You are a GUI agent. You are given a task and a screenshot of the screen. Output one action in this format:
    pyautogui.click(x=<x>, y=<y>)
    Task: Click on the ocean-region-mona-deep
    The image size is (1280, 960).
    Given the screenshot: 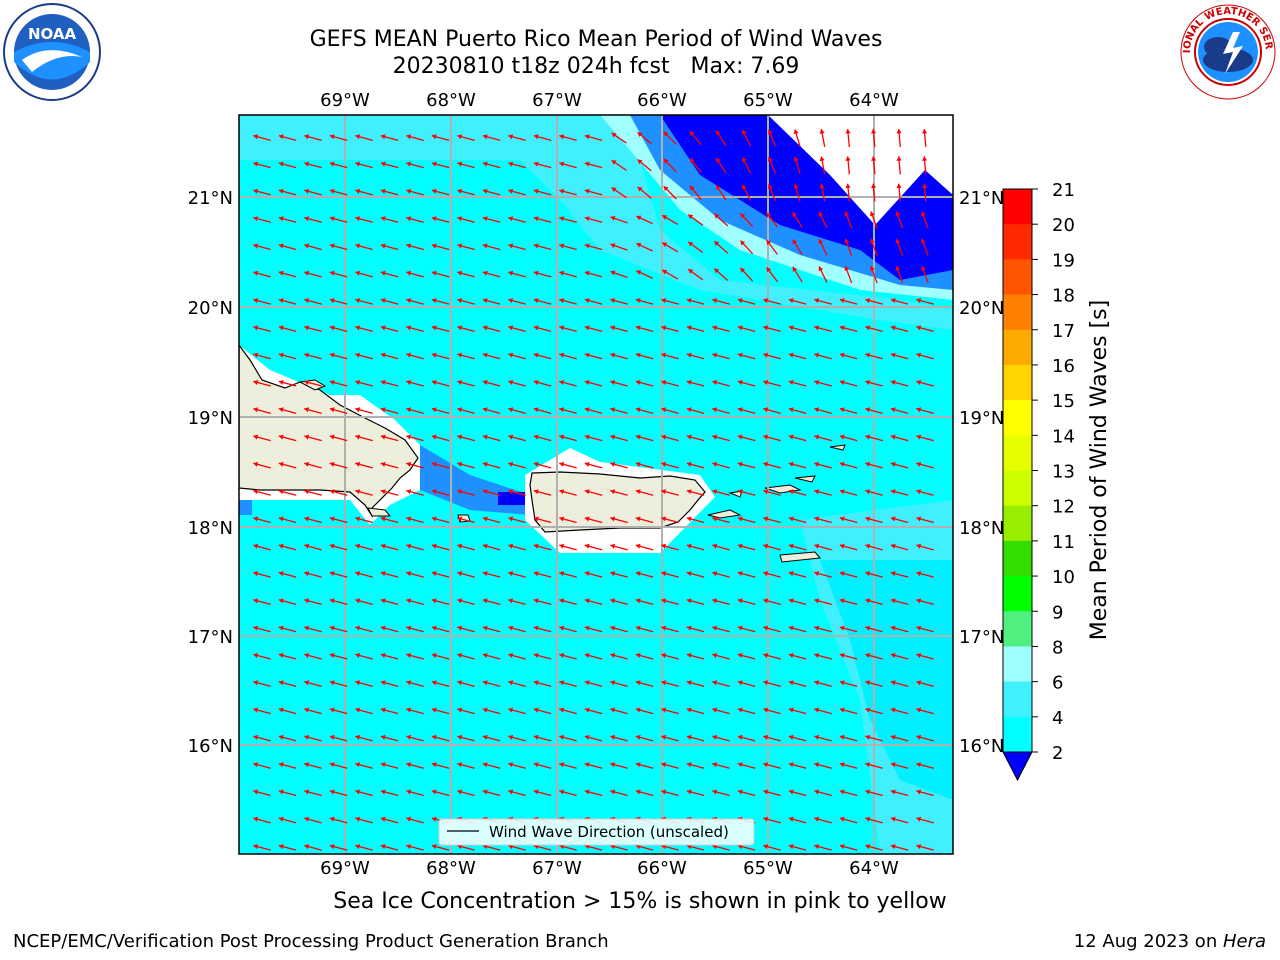 What is the action you would take?
    pyautogui.click(x=514, y=498)
    